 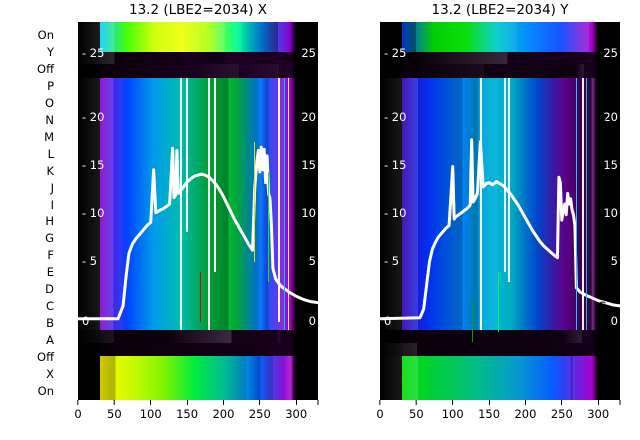 I want to click on panel-x-ytick-left-10: - 10, so click(x=93, y=213).